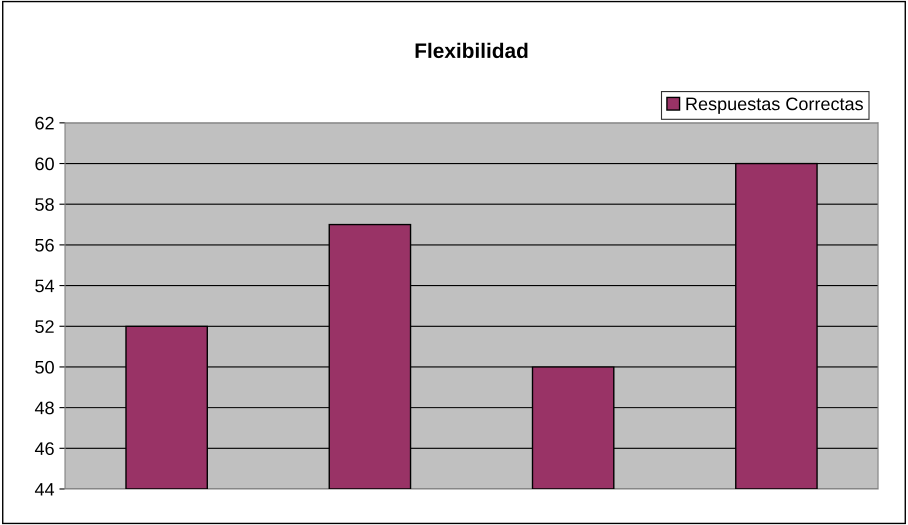 The height and width of the screenshot is (525, 908). Describe the element at coordinates (44, 123) in the screenshot. I see `y-tick-label: 62` at that location.